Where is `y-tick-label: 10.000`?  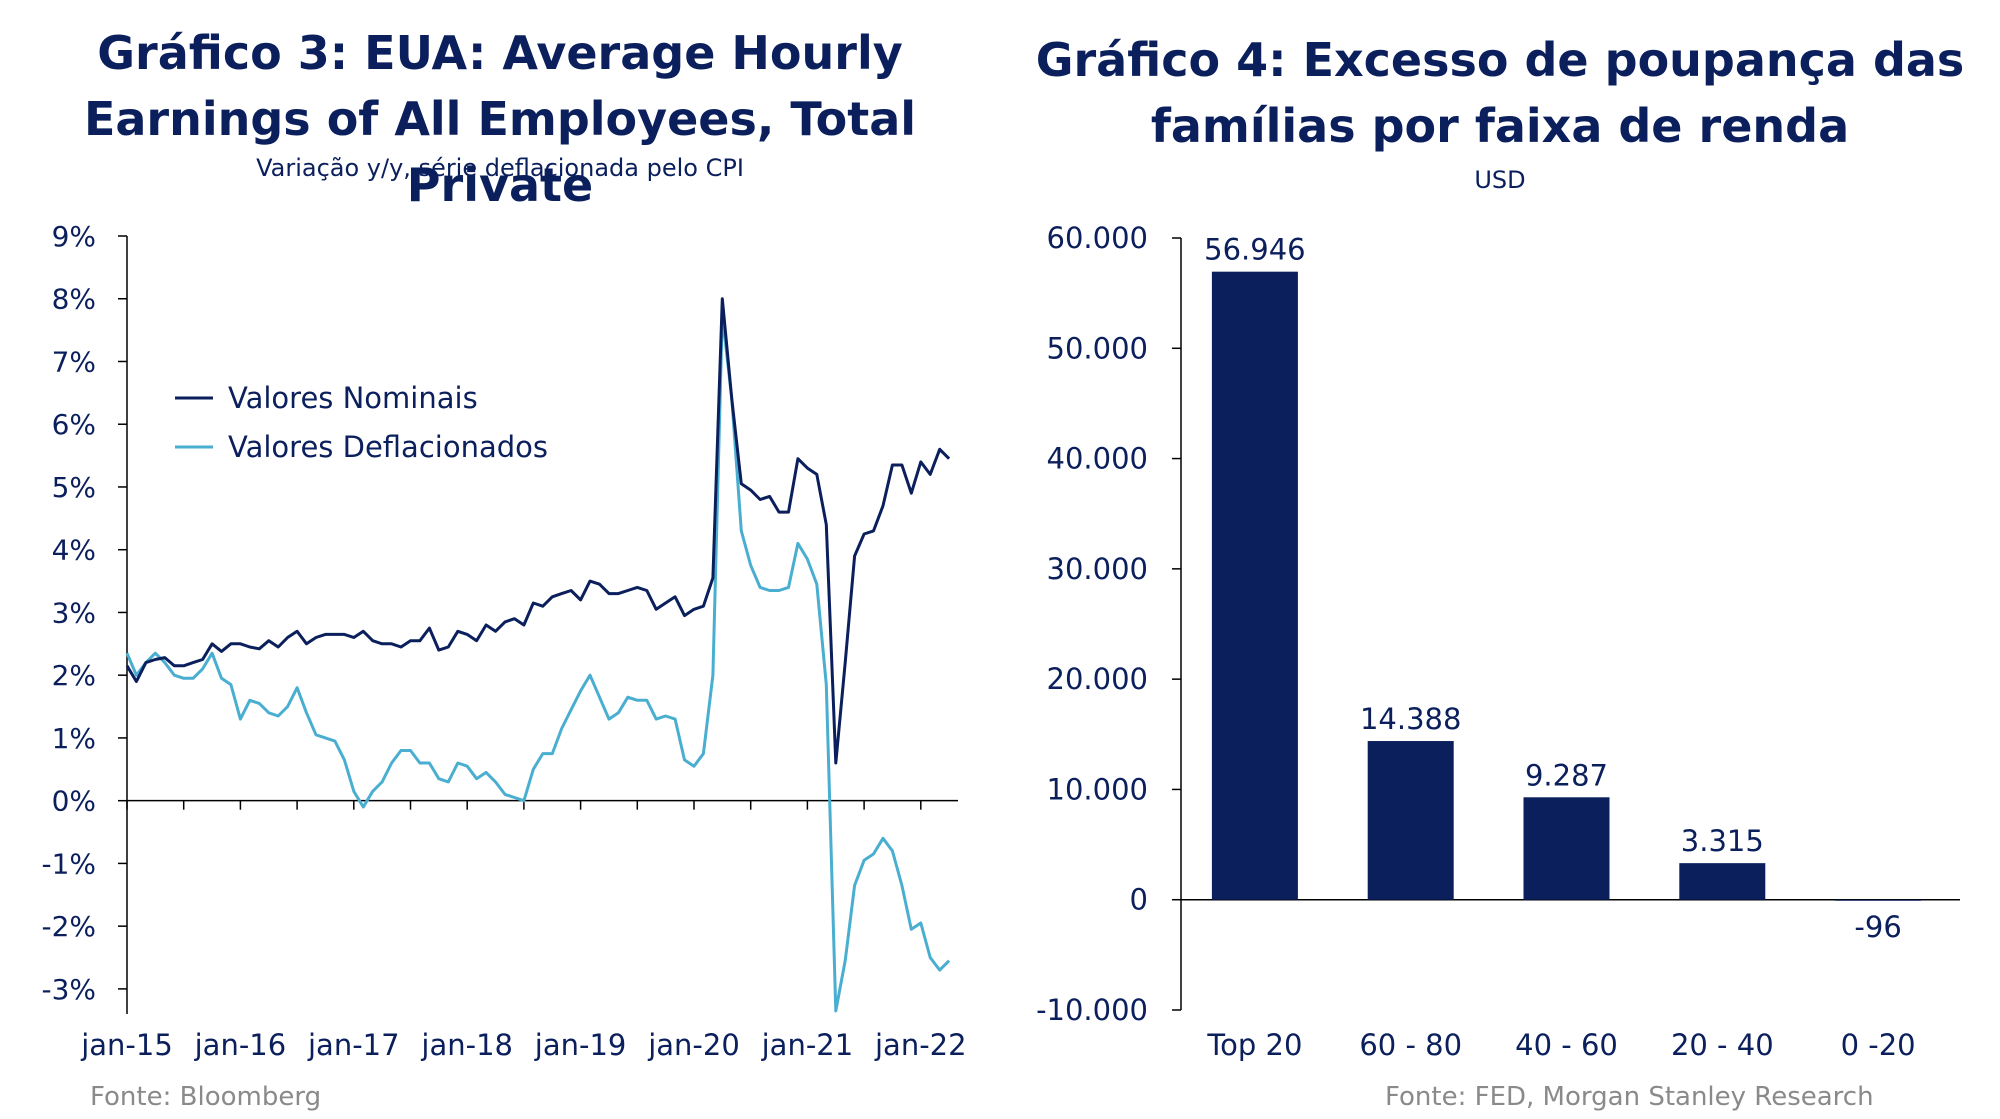 y-tick-label: 10.000 is located at coordinates (1097, 789).